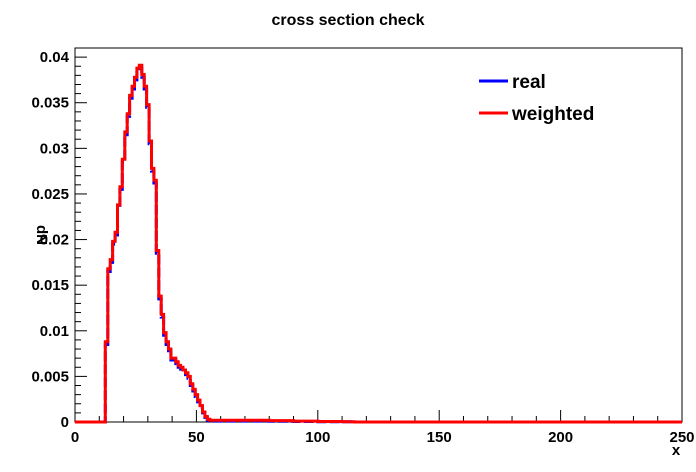  I want to click on y-axis-label: dN, so click(41, 235).